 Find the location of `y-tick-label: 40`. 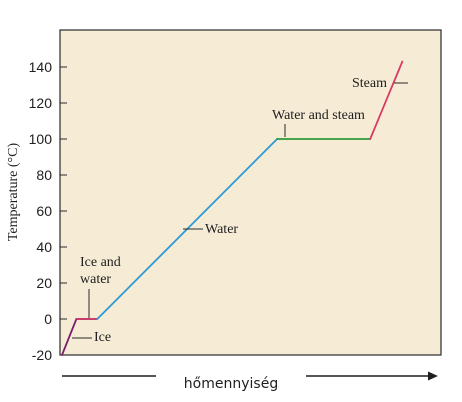

y-tick-label: 40 is located at coordinates (44, 247).